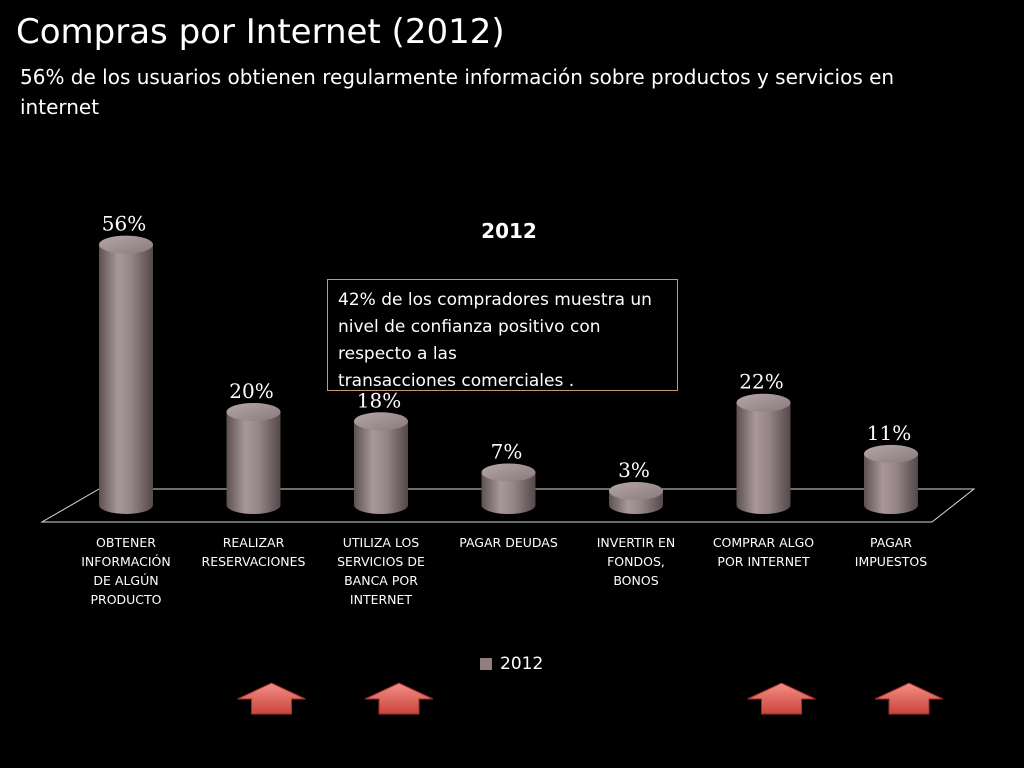 The image size is (1024, 768). I want to click on chart-floor, so click(508, 505).